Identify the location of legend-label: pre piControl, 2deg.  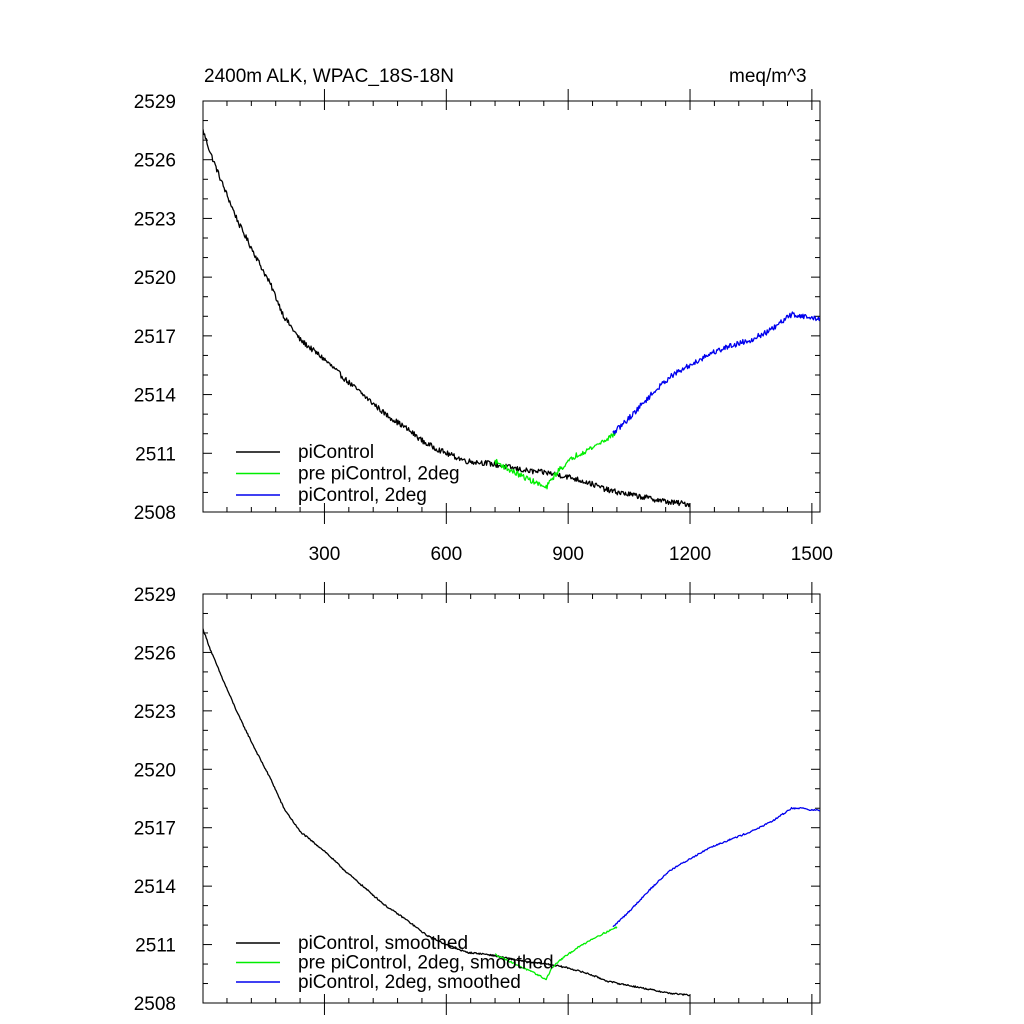
(379, 474).